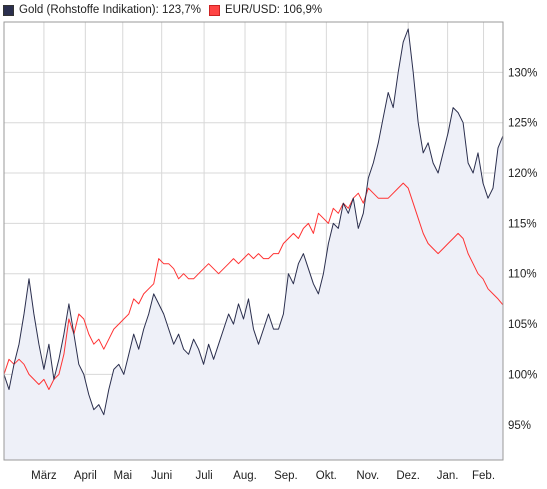 The image size is (547, 489). Describe the element at coordinates (214, 10) in the screenshot. I see `eurusd-swatch-icon` at that location.